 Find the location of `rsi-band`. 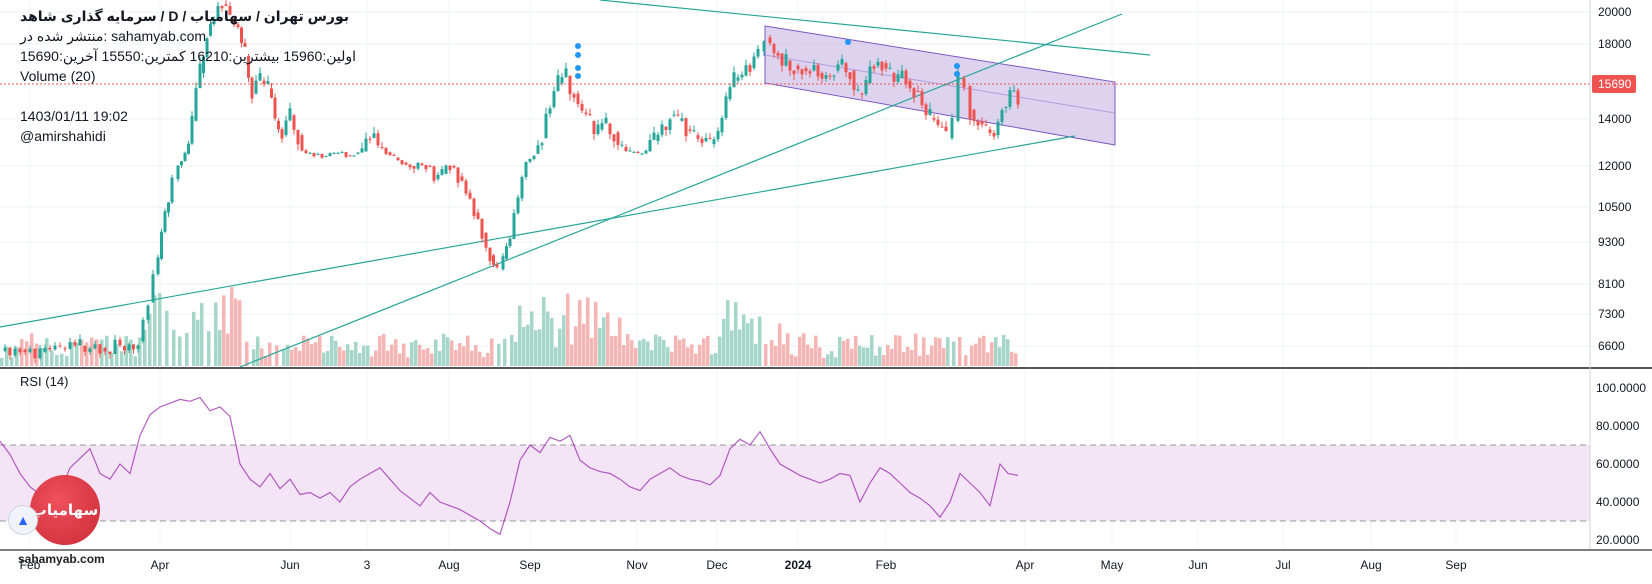

rsi-band is located at coordinates (795, 483).